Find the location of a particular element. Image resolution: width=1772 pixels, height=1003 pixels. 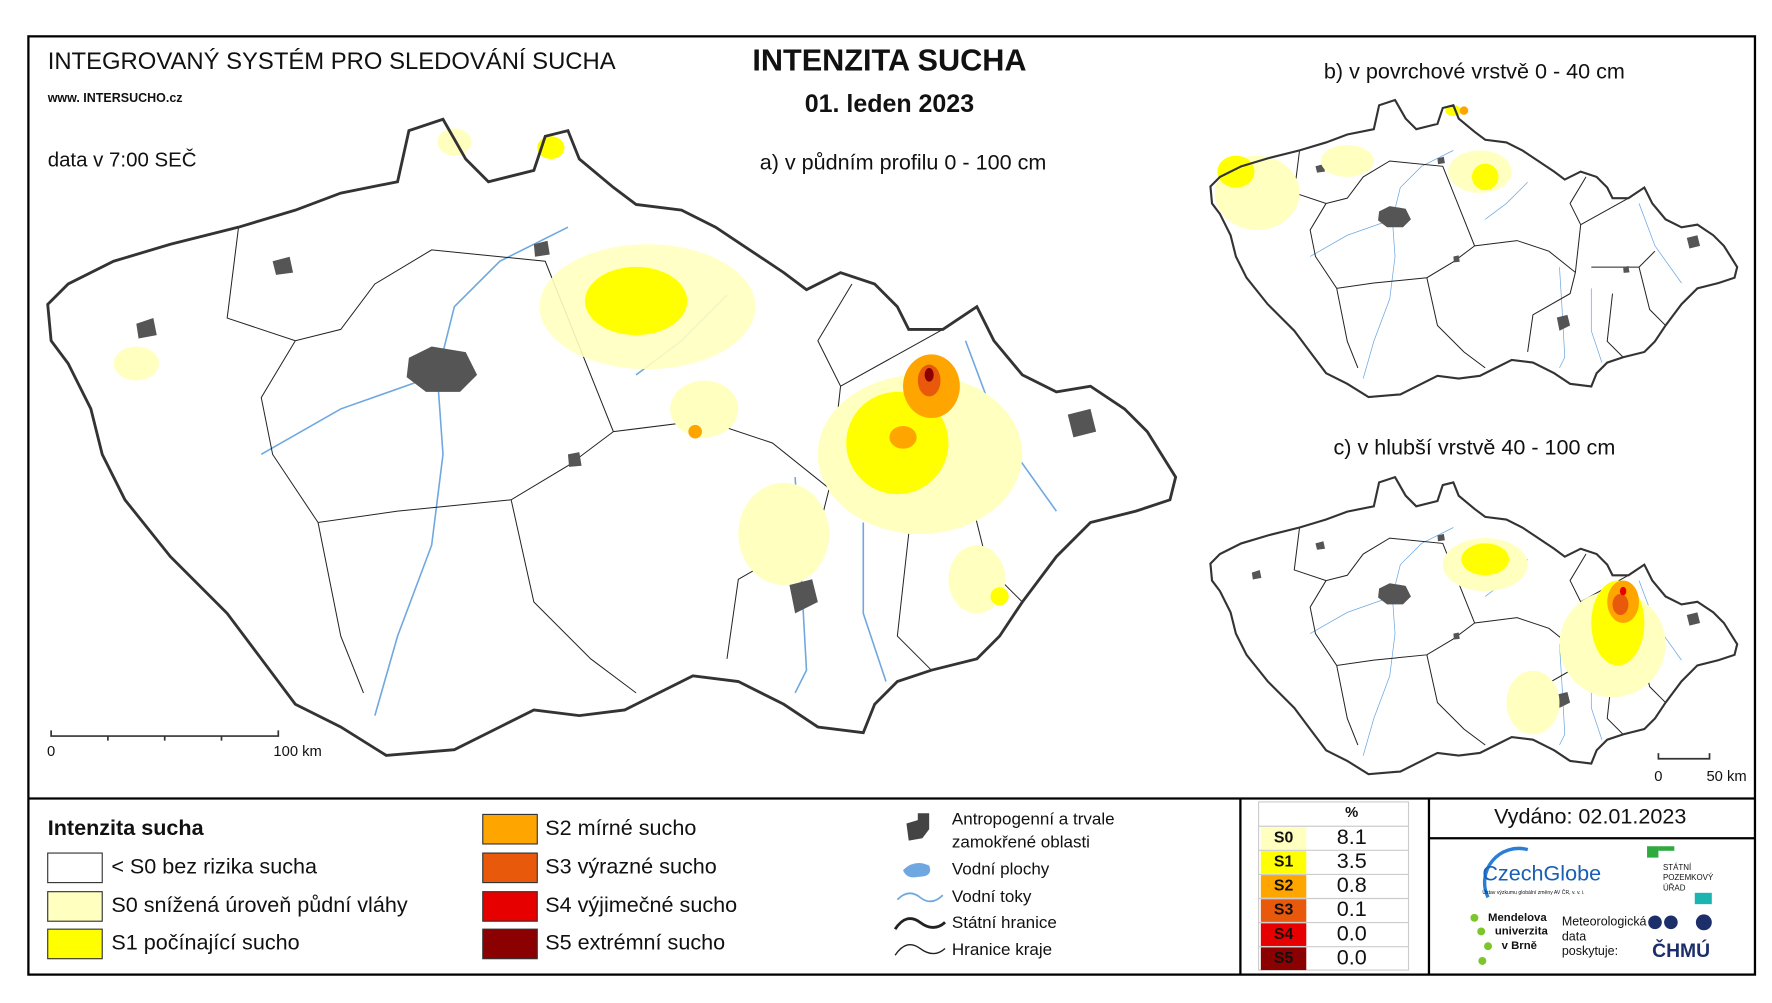

legend-title: Intenzita sucha is located at coordinates (126, 827).